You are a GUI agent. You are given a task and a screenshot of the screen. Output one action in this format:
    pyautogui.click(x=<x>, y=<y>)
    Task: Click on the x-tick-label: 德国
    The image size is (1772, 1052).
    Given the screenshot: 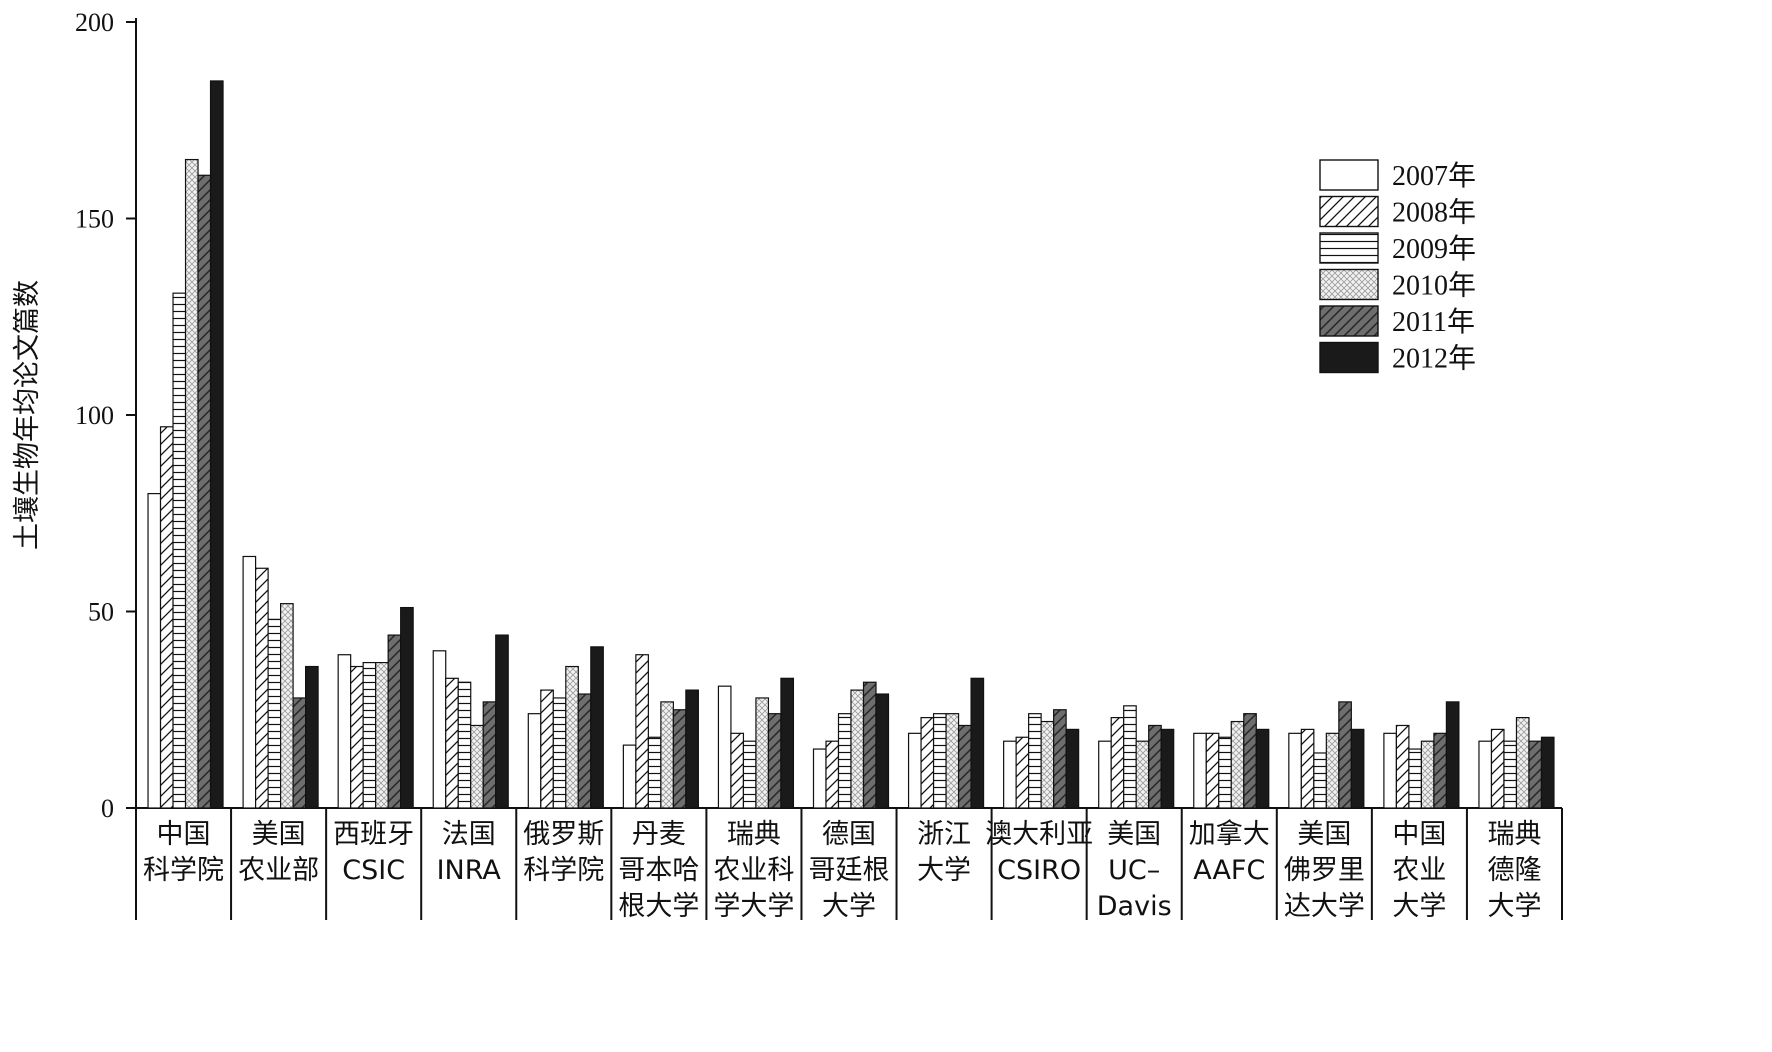 What is the action you would take?
    pyautogui.click(x=849, y=834)
    